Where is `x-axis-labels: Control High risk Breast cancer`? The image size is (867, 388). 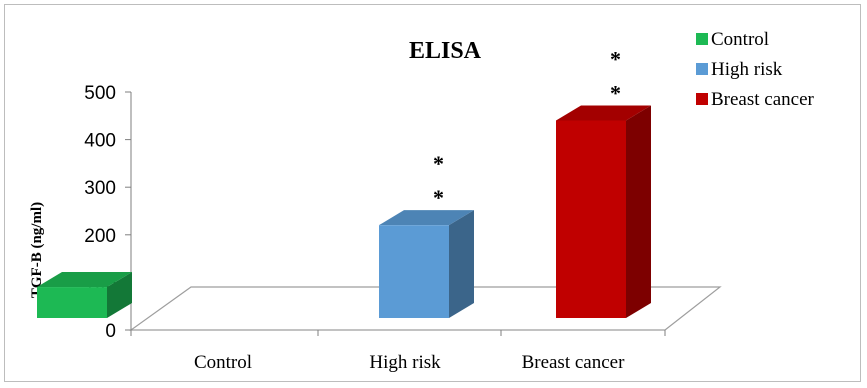 x-axis-labels: Control High risk Breast cancer is located at coordinates (409, 362).